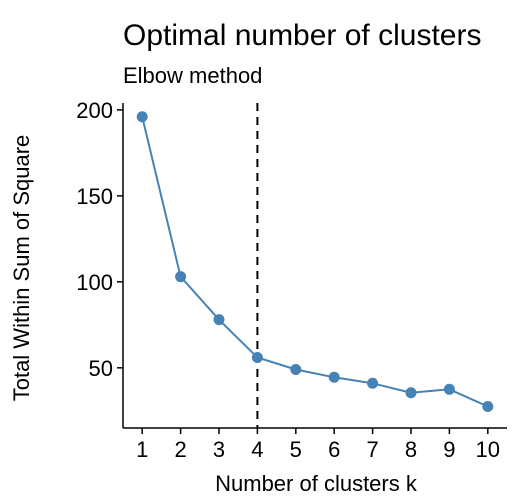 The height and width of the screenshot is (504, 525). Describe the element at coordinates (101, 368) in the screenshot. I see `y-tick-label: 50` at that location.